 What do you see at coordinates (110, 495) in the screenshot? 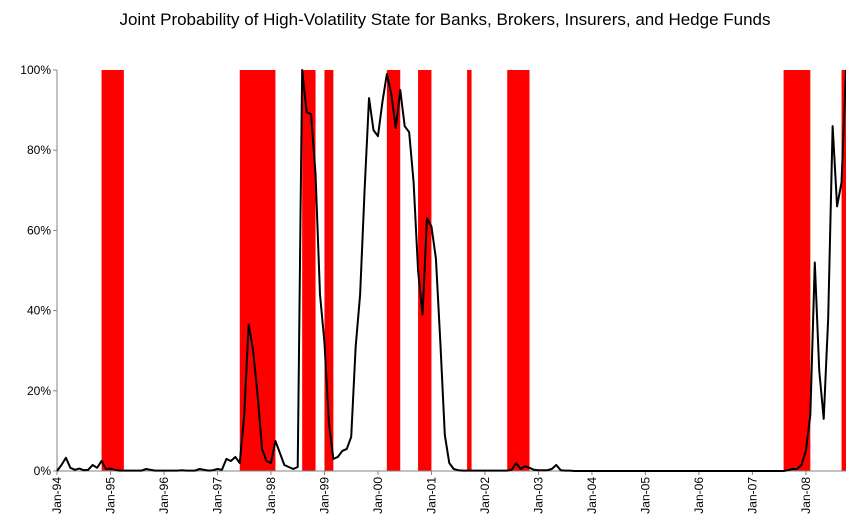
I see `x-tick-label: Jan-95` at bounding box center [110, 495].